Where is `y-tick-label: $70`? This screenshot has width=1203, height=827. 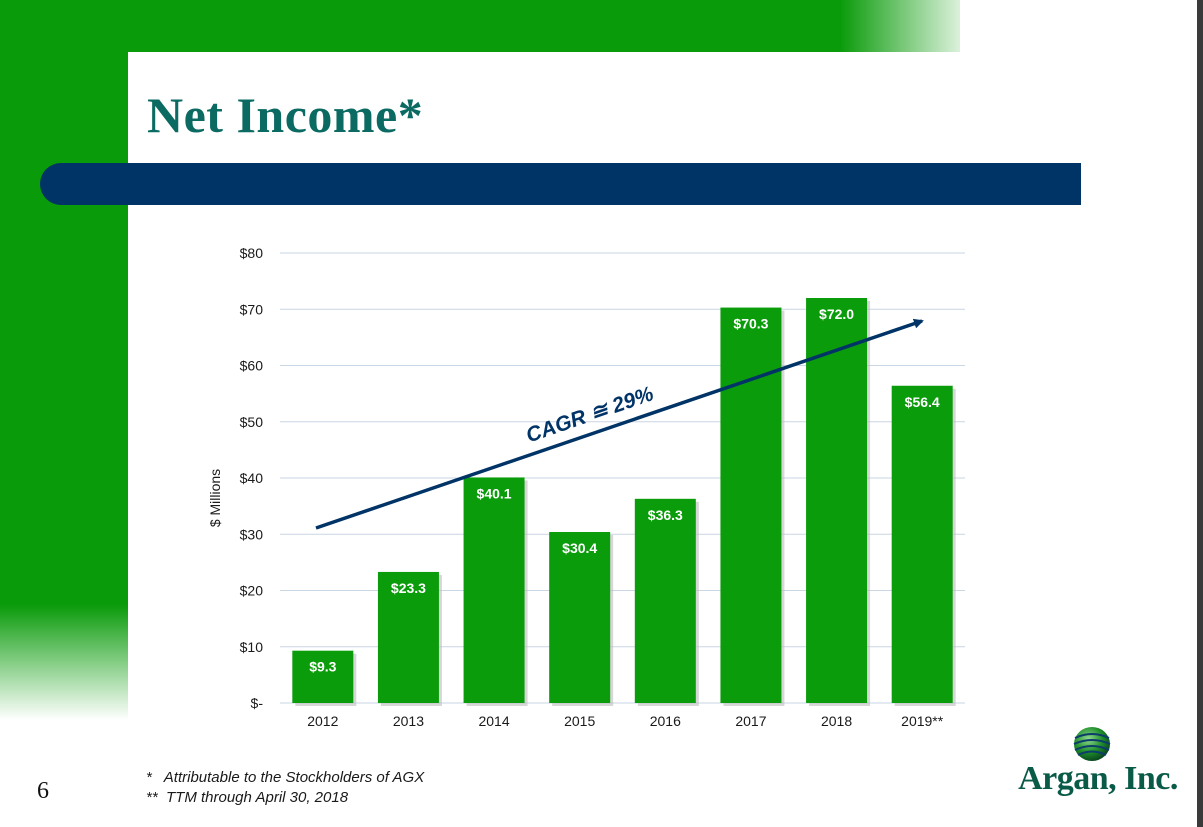
y-tick-label: $70 is located at coordinates (252, 309).